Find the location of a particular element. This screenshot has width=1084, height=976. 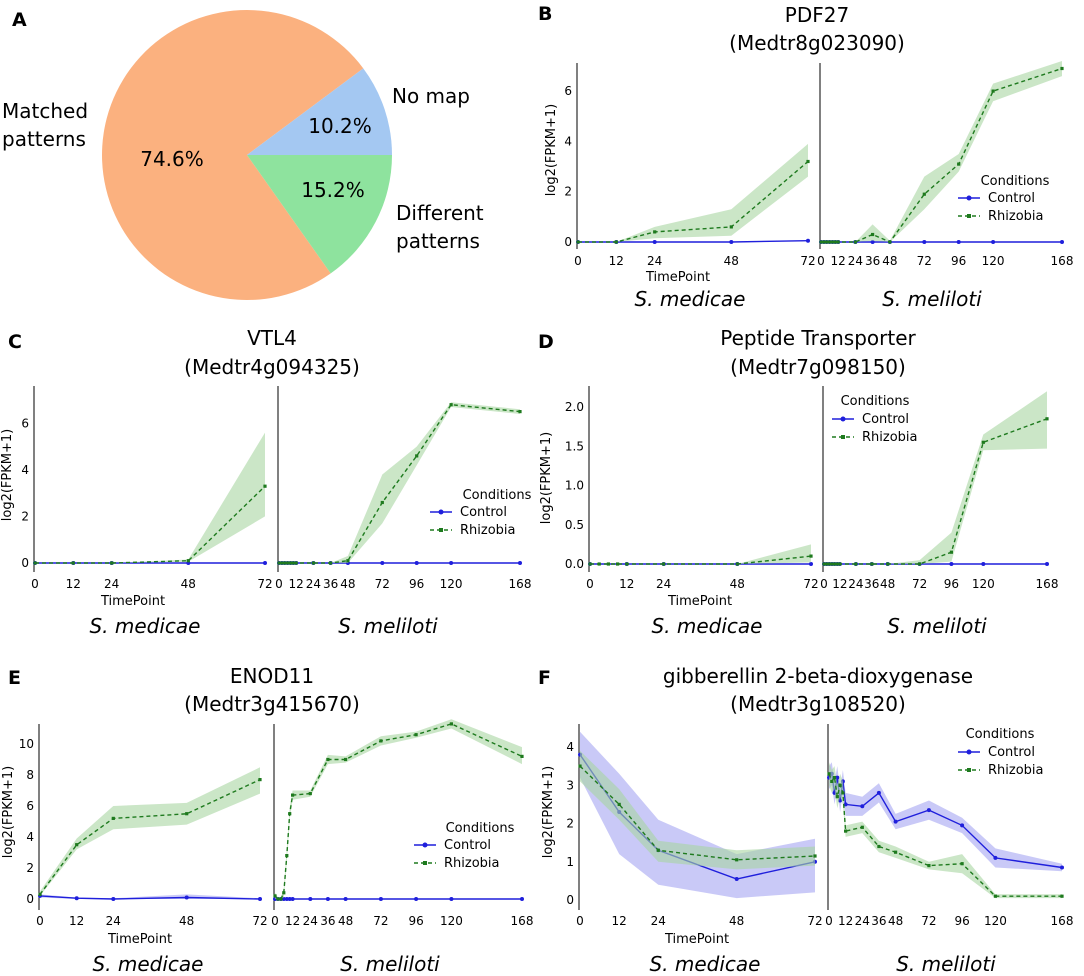

xtick-d-left-0: 0 is located at coordinates (590, 584).